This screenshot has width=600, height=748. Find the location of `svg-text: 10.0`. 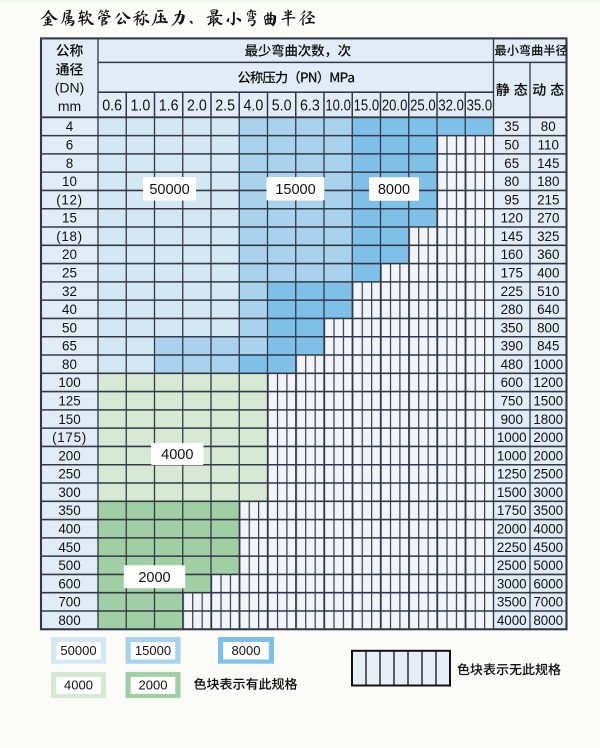

svg-text: 10.0 is located at coordinates (338, 106).